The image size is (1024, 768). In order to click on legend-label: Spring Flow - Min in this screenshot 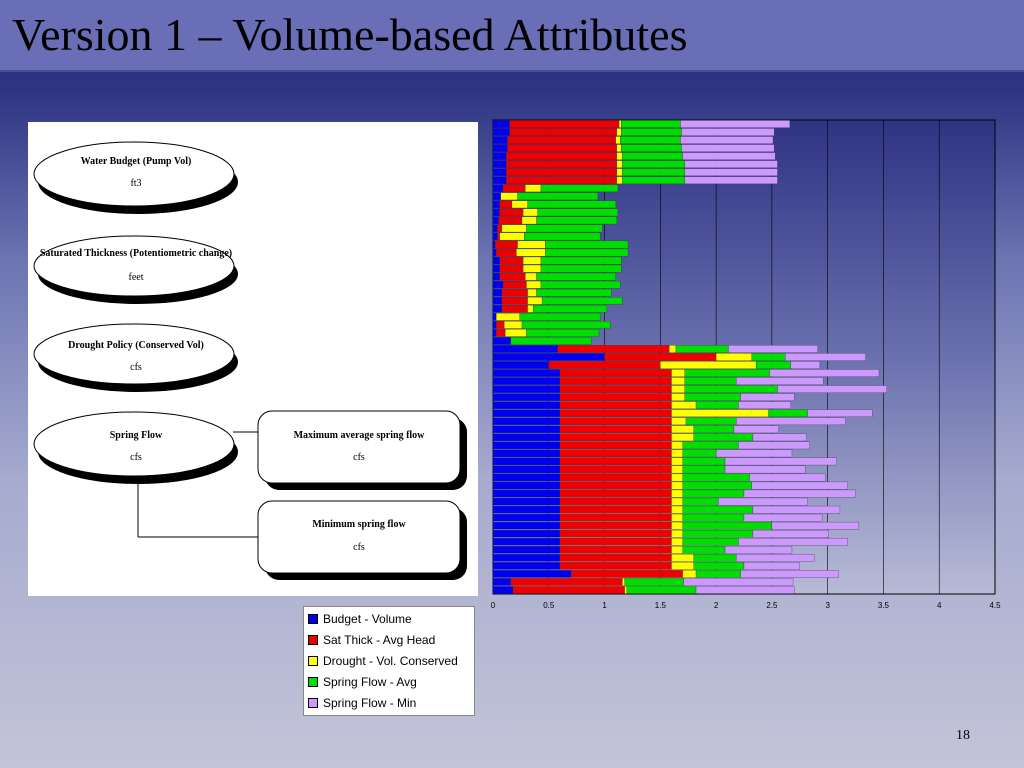, I will do `click(370, 703)`.